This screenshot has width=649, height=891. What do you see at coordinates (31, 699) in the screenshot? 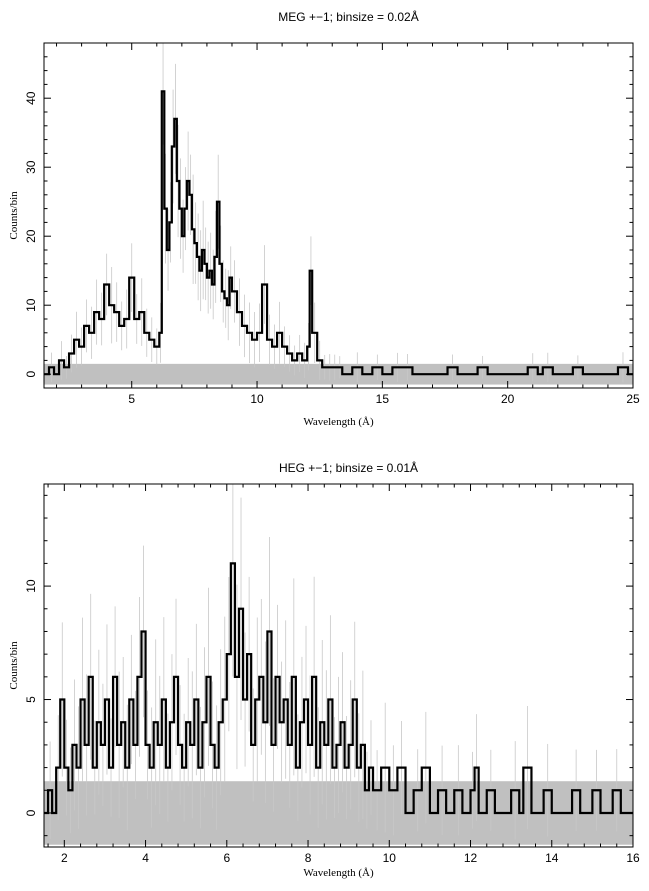
I see `y-tick-label: 5` at bounding box center [31, 699].